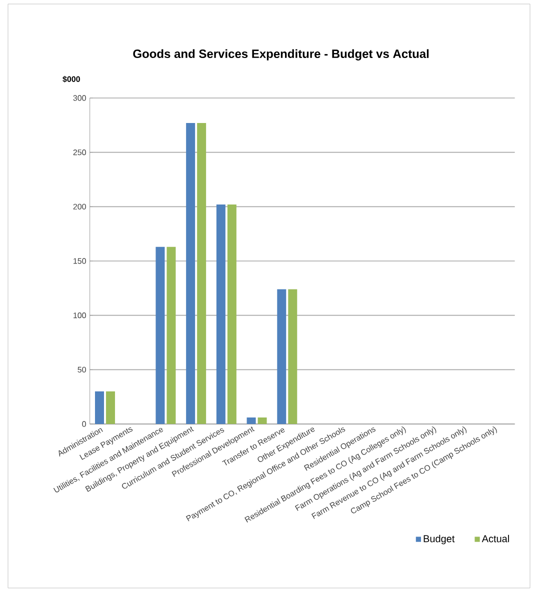  I want to click on y-tick-label: 200, so click(79, 207).